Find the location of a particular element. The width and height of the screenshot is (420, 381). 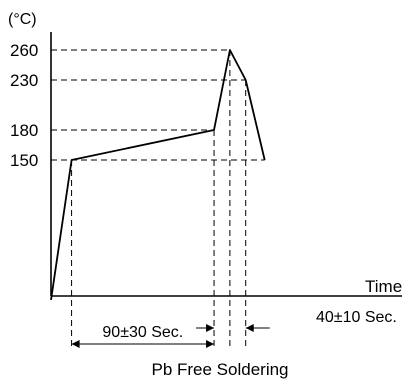

reflow-arrow-right is located at coordinates (249, 328).